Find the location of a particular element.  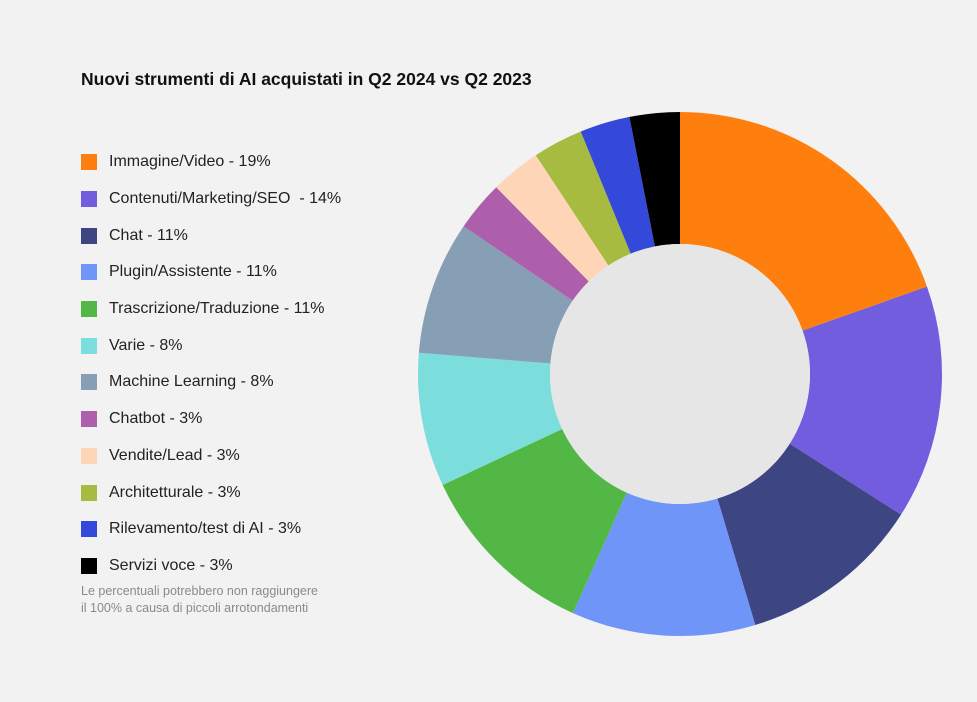

legend-item: Trascrizione/Traduzione - 11% is located at coordinates (211, 309).